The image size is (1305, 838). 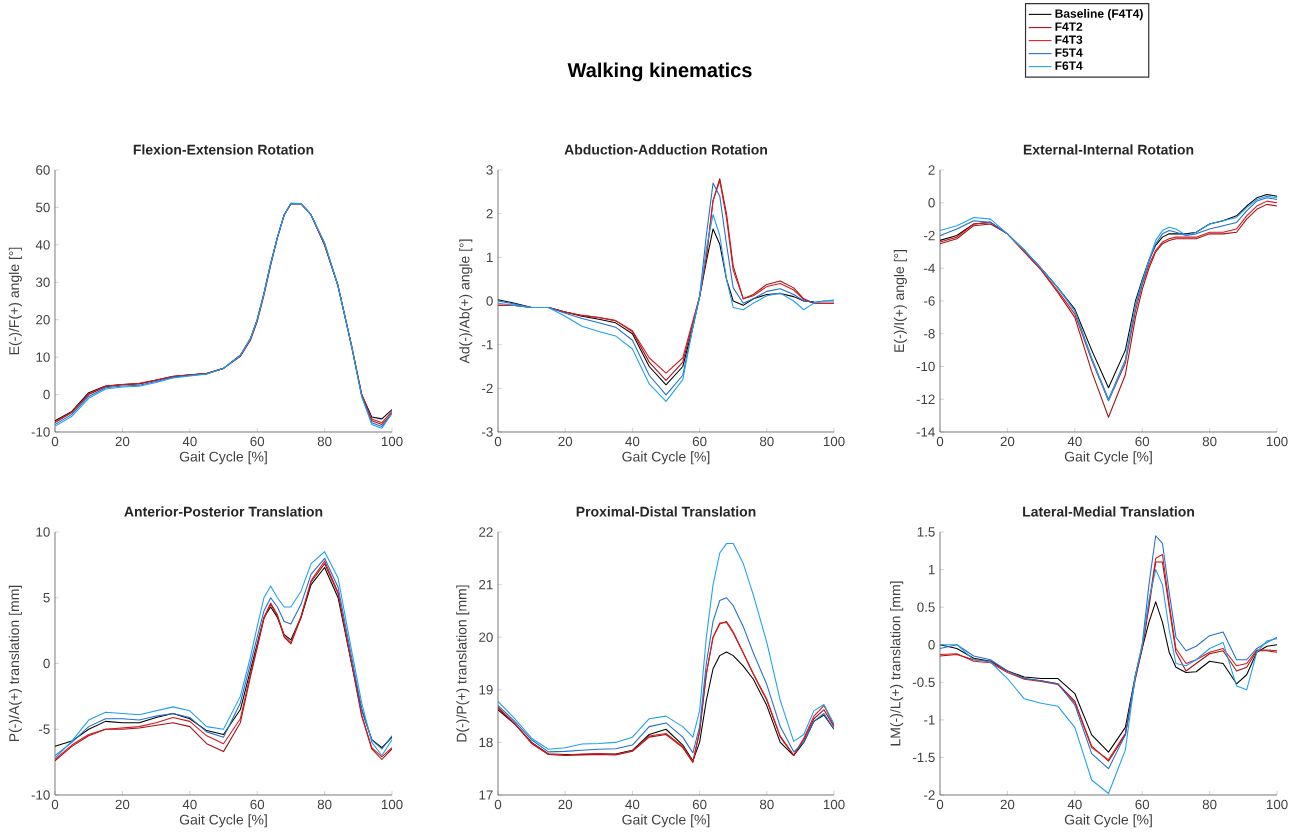 I want to click on y-axis-title: LM(-)/L(+) translation [mm], so click(x=897, y=663).